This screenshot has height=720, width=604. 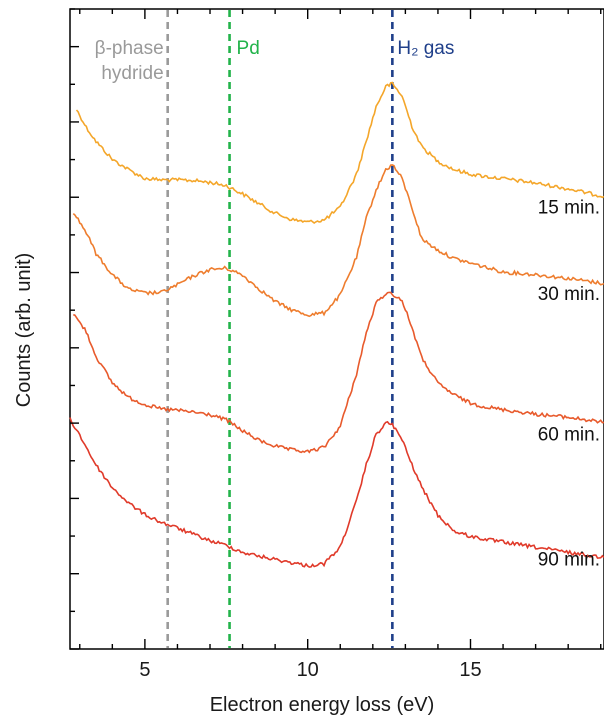 I want to click on x-tick-label: 10, so click(x=308, y=670).